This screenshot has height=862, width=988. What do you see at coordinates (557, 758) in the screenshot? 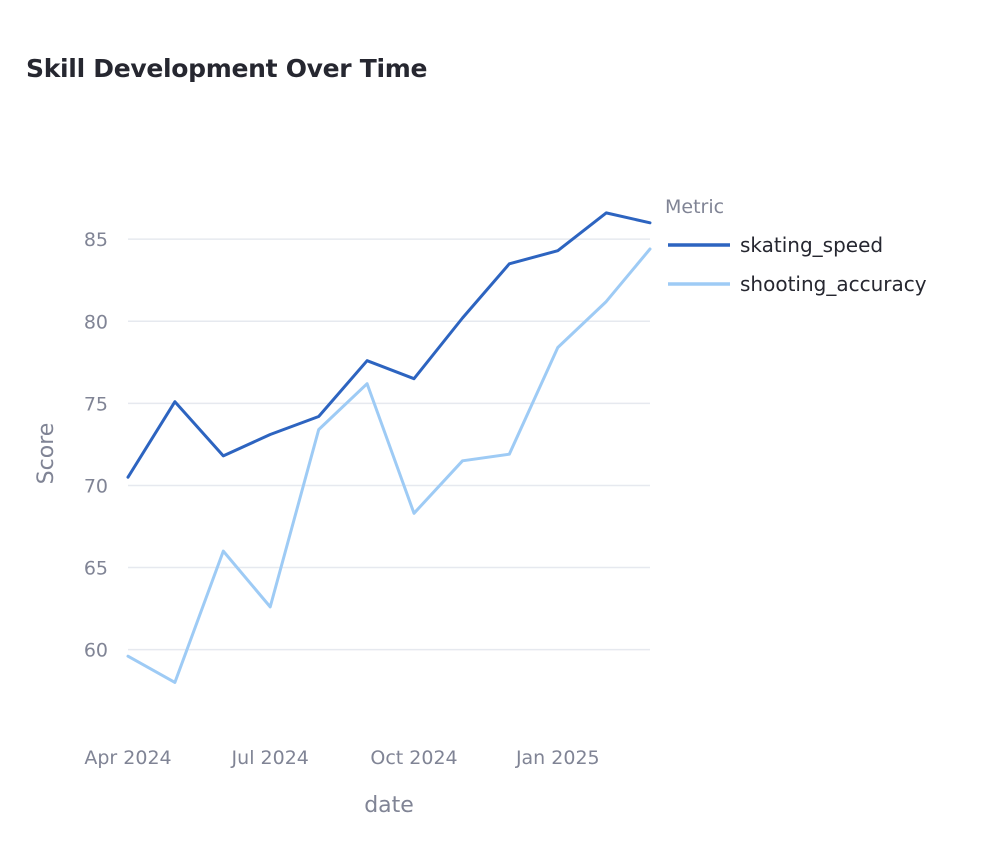
I see `x-tick-label: Jan 2025` at bounding box center [557, 758].